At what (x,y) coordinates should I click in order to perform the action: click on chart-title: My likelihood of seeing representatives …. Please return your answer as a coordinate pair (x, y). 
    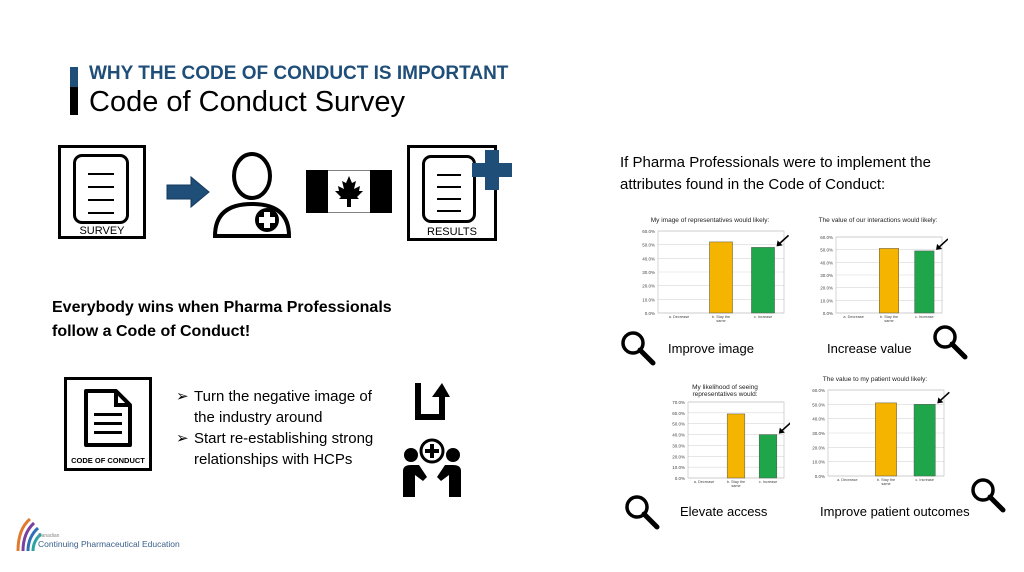
    Looking at the image, I should click on (725, 391).